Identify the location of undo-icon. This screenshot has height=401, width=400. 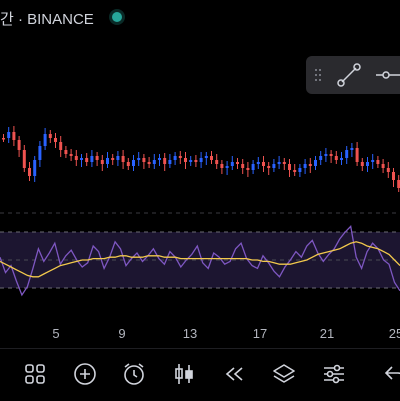
(391, 374).